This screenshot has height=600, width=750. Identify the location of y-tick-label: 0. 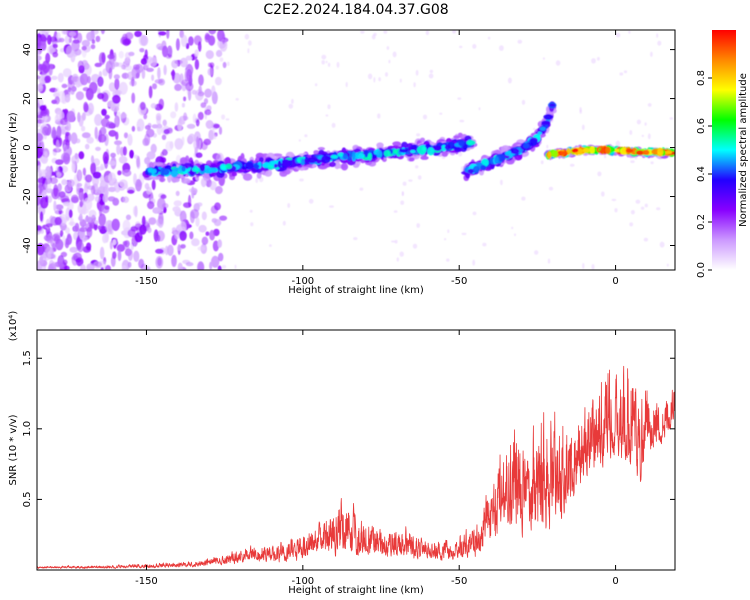
(27, 147).